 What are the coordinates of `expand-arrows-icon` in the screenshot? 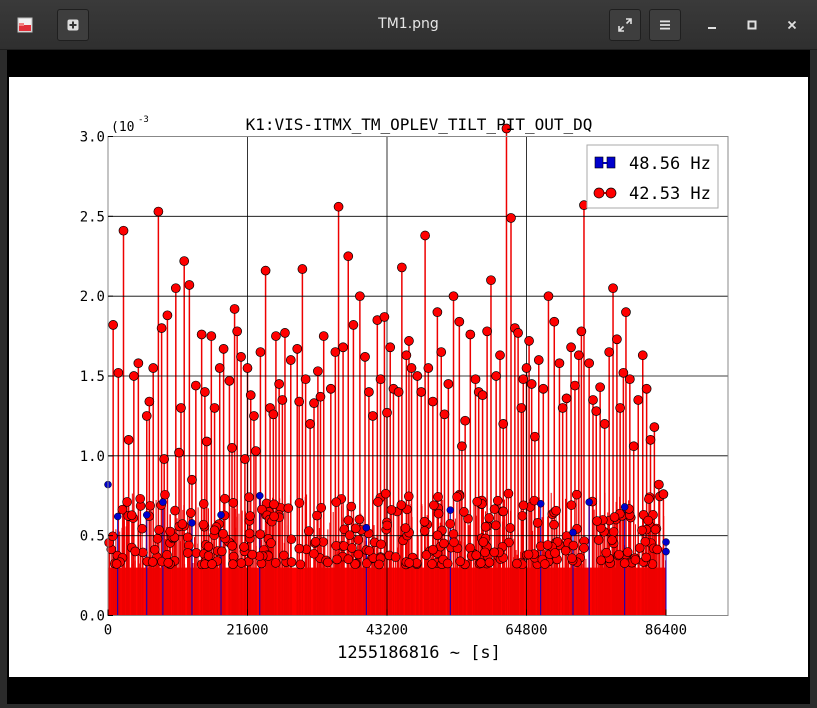 It's located at (625, 25).